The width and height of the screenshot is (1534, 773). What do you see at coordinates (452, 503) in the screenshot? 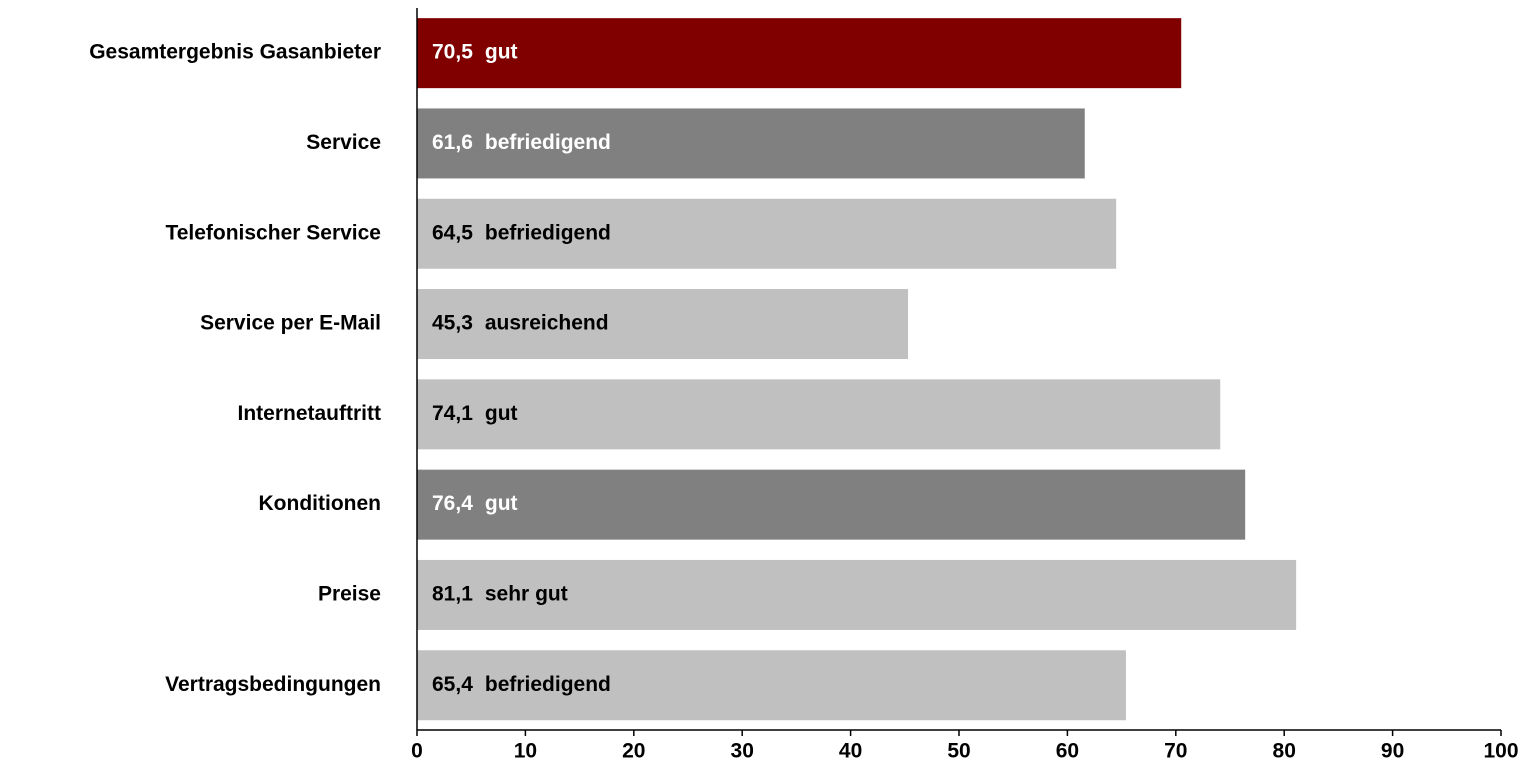
I see `value-label: 76,4` at bounding box center [452, 503].